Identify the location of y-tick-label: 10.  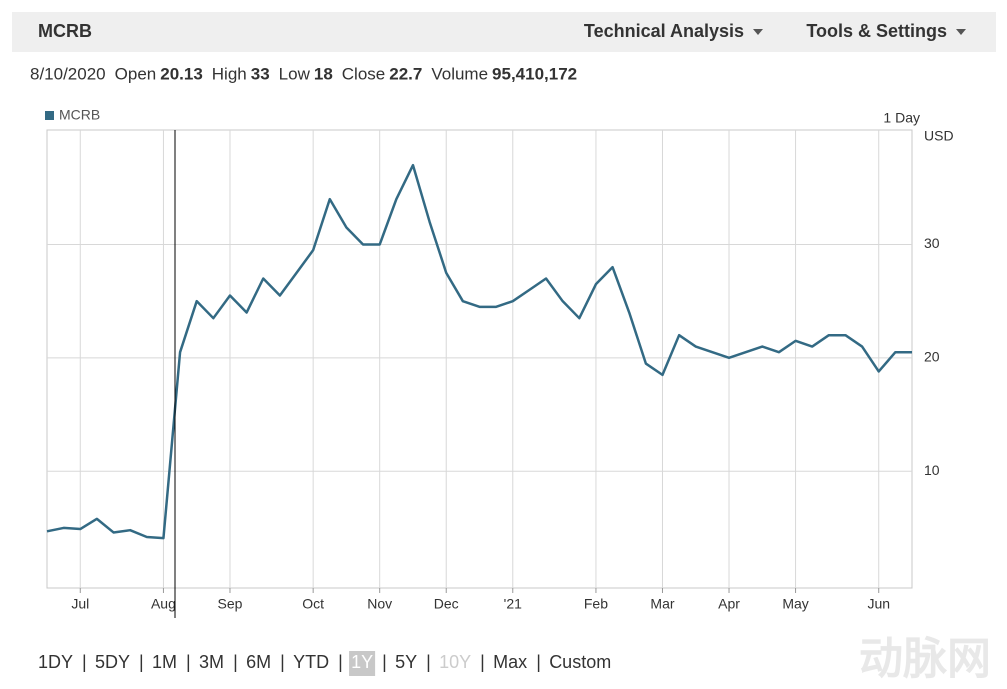
(932, 470).